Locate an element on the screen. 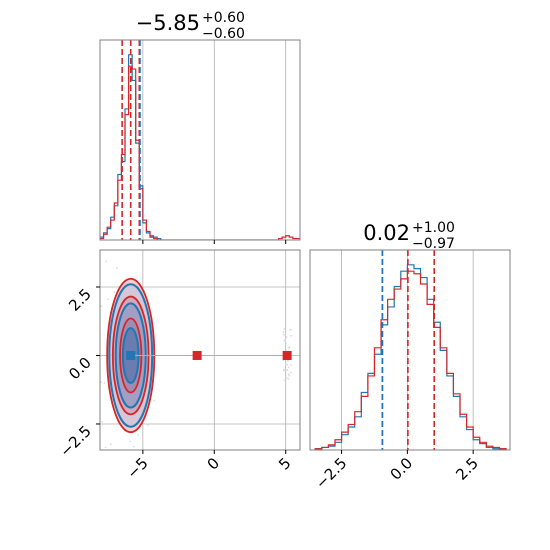  joint-y-tick-label-2: −2.5 is located at coordinates (75, 441).